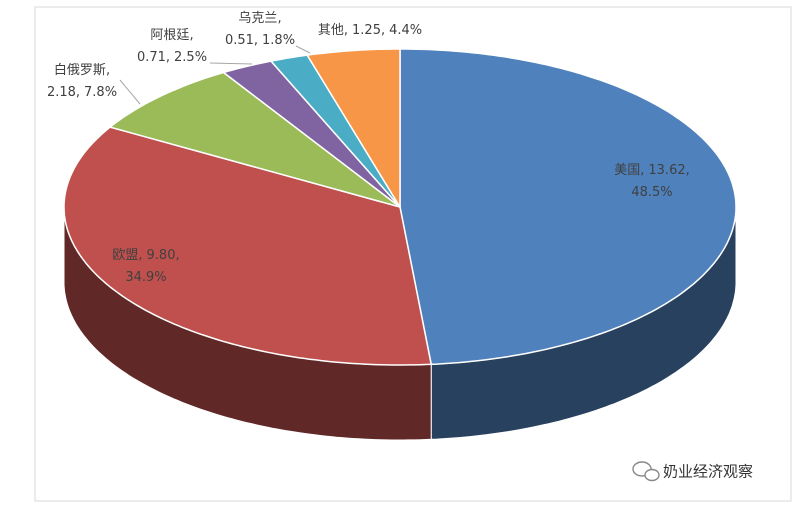  I want to click on label-part: 1.25, so click(366, 30).